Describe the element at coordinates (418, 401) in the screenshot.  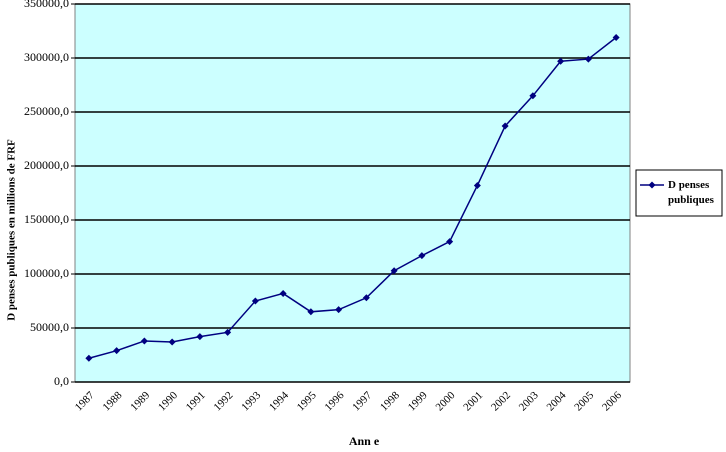
I see `x-tick-label: 1999` at that location.